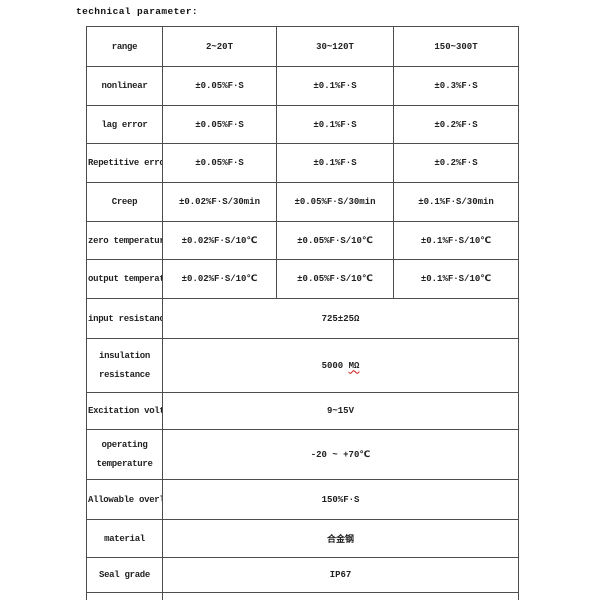 Image resolution: width=600 pixels, height=600 pixels. Describe the element at coordinates (124, 124) in the screenshot. I see `param-label: lag error` at that location.